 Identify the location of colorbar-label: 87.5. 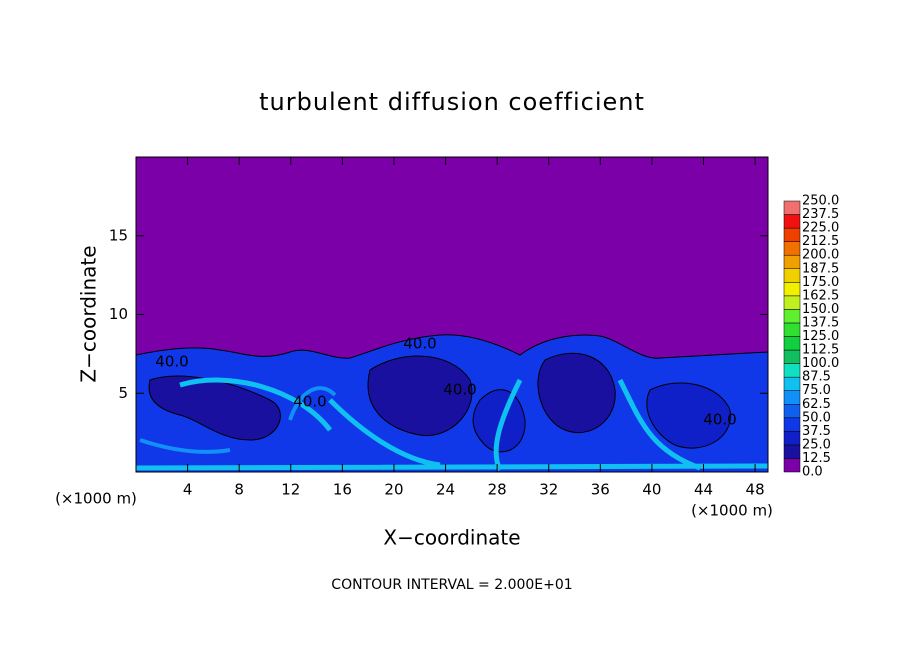
(816, 377).